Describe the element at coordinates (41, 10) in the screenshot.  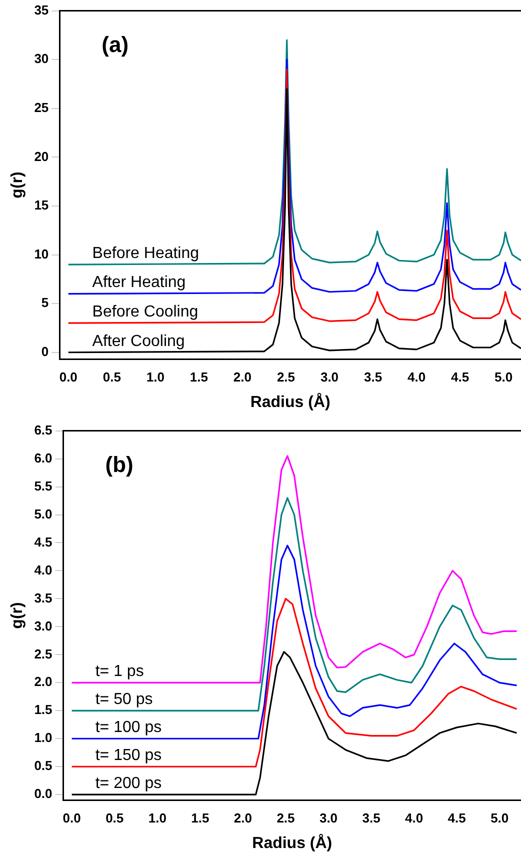
I see `y-tick-label: 35` at that location.